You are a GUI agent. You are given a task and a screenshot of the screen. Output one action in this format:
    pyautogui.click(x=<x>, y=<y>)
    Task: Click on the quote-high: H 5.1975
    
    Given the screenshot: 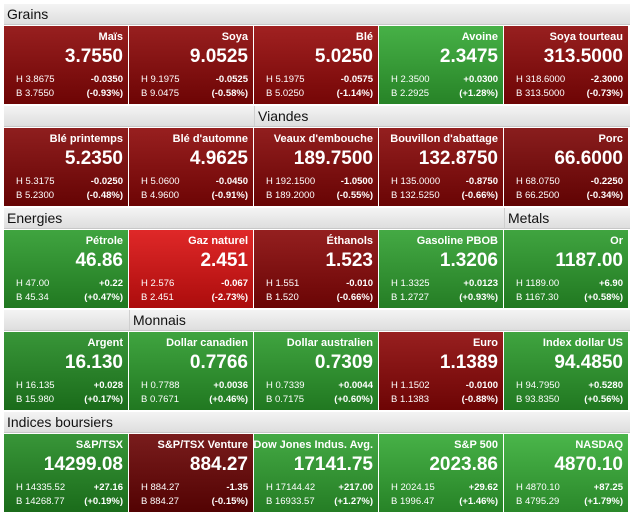 What is the action you would take?
    pyautogui.click(x=285, y=79)
    